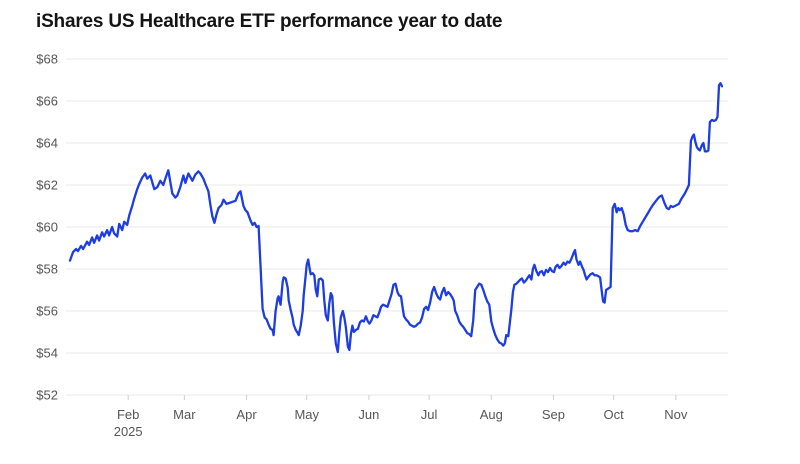  Describe the element at coordinates (47, 353) in the screenshot. I see `y-axis-label: $54` at that location.